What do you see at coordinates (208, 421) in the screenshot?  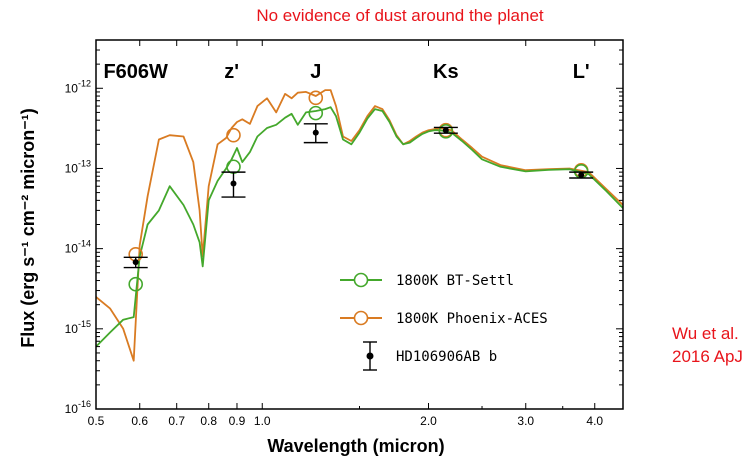 I see `x-tick-label-3: 0.8` at bounding box center [208, 421].